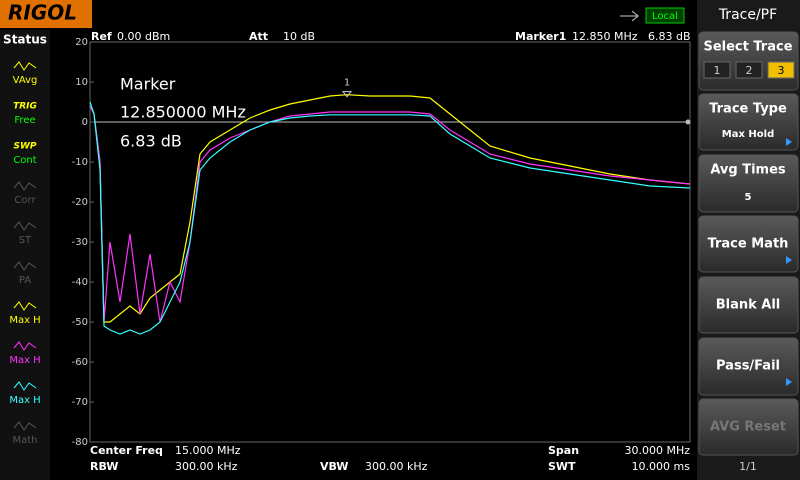  I want to click on marker-readout-amp: 6.83 dB, so click(151, 141).